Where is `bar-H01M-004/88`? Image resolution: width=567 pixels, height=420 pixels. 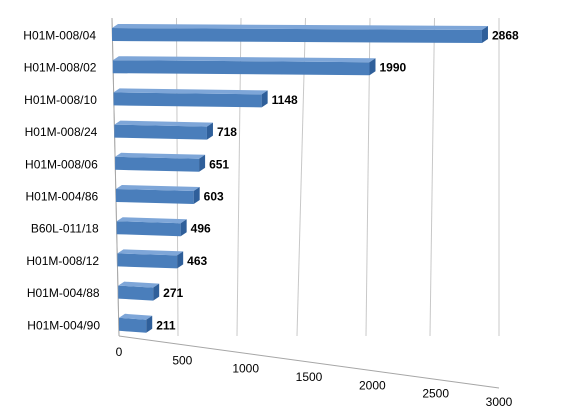
bar-H01M-004/88 is located at coordinates (139, 291).